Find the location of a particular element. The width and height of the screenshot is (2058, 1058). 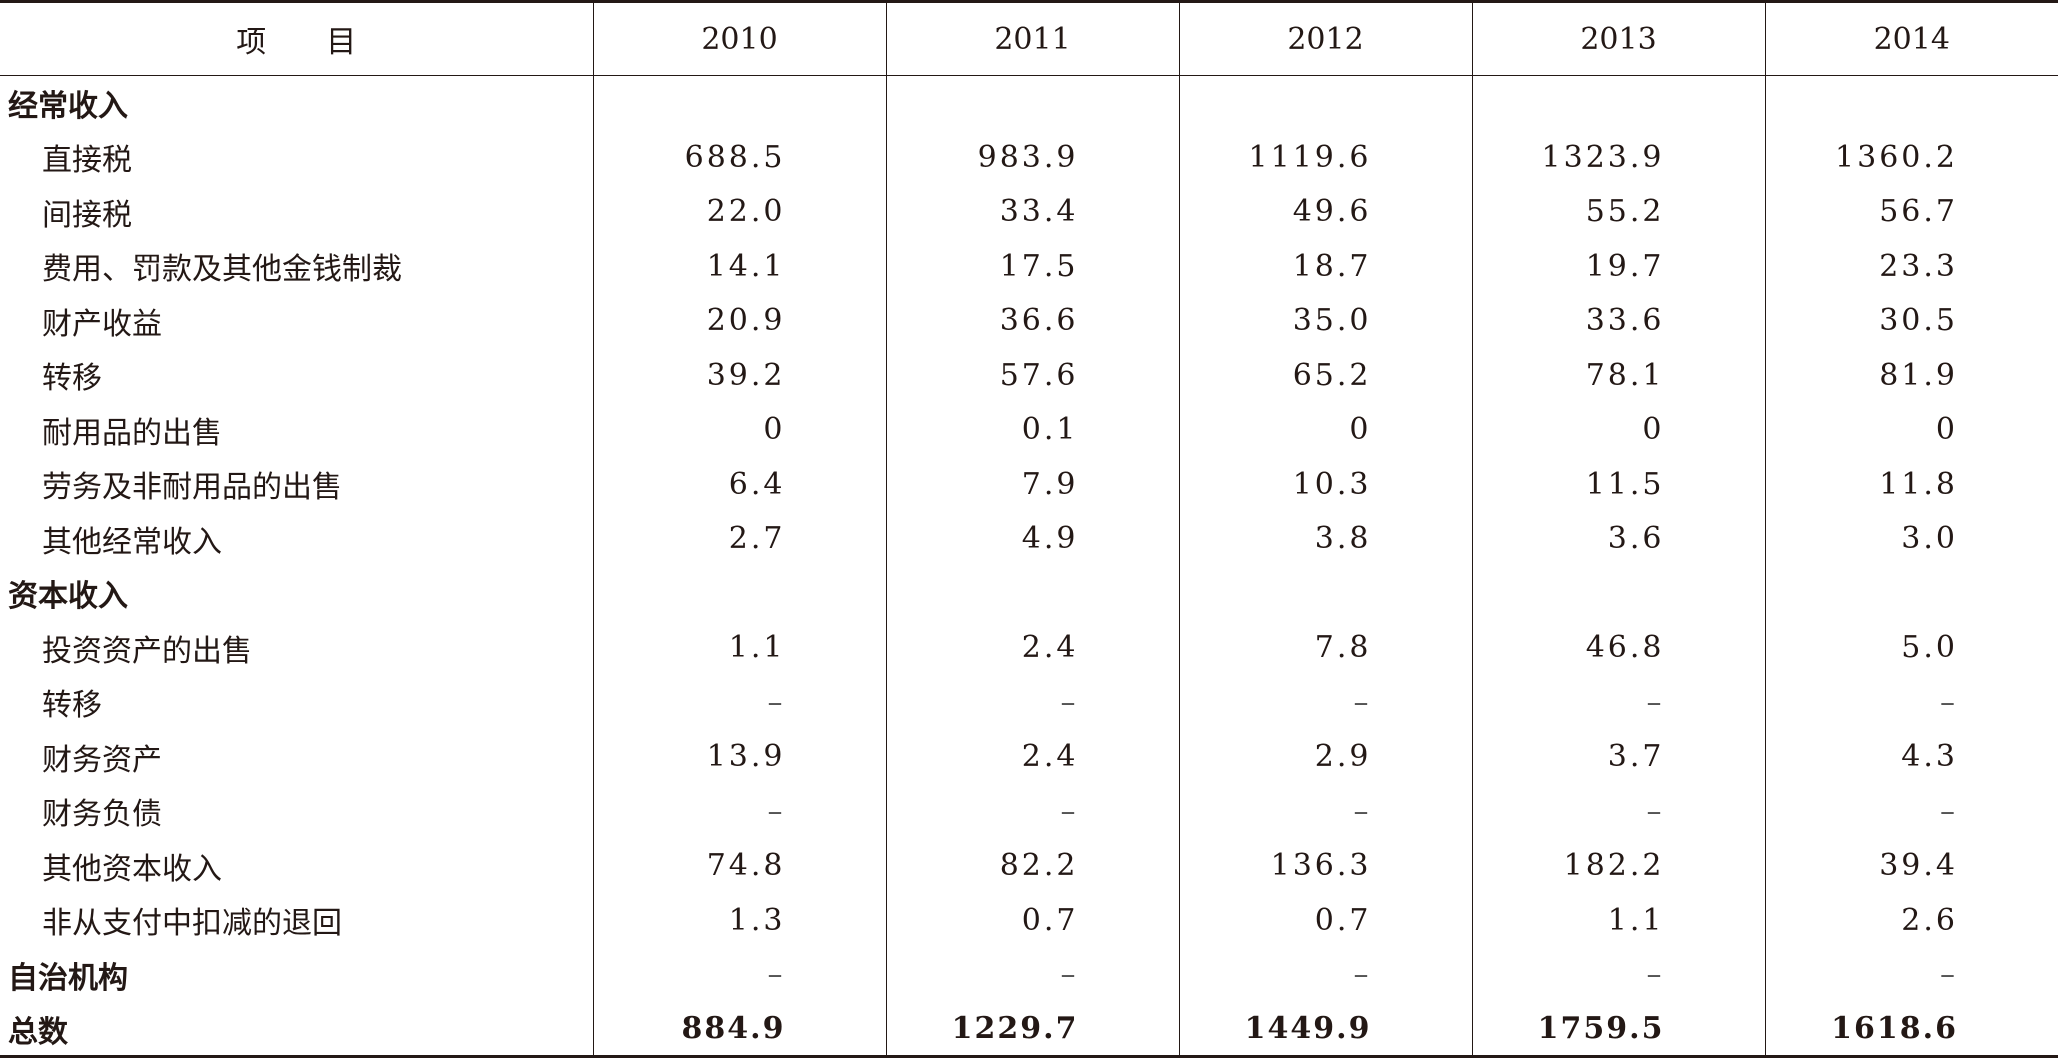

value-cell-2010: 1.3 is located at coordinates (739, 920).